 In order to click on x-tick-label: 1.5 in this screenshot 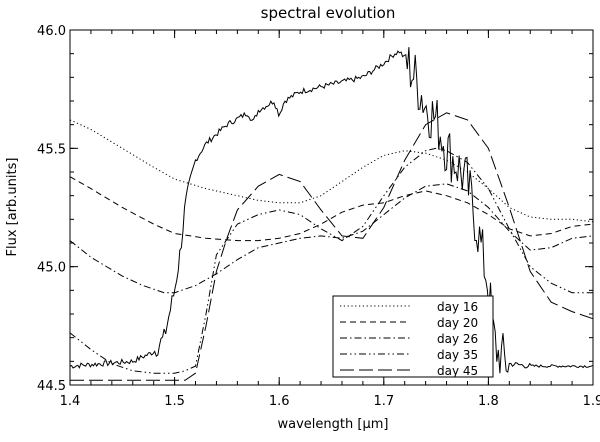, I will do `click(174, 401)`.